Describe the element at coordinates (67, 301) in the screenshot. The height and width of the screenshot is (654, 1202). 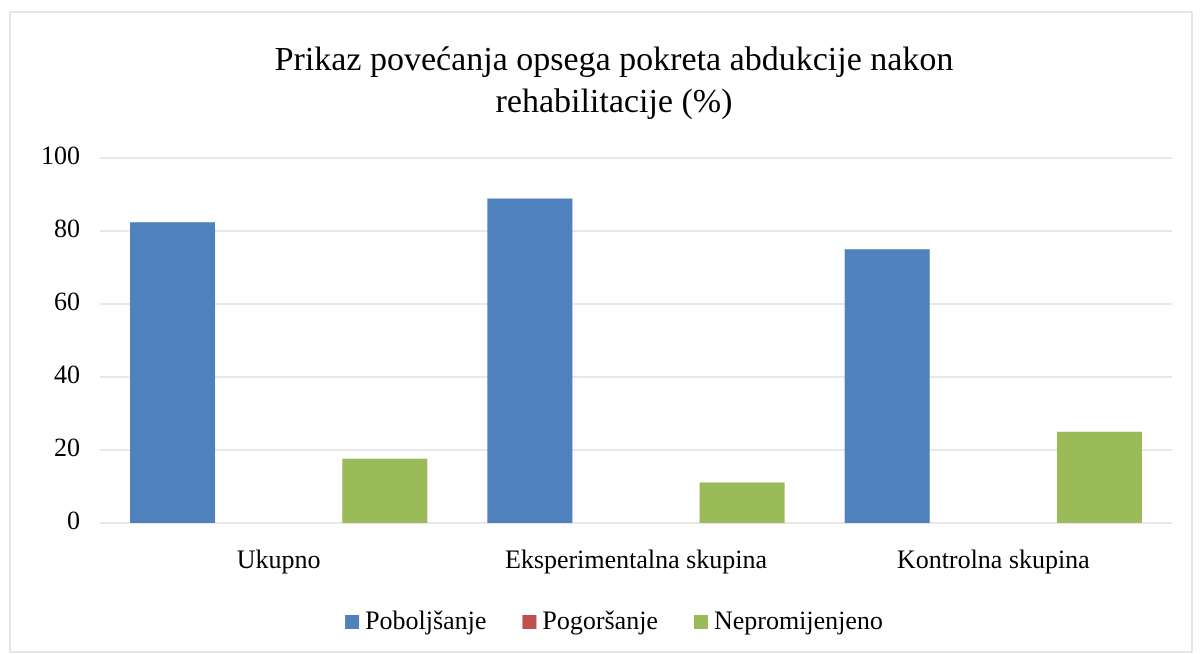
I see `y-tick-label: 60` at that location.